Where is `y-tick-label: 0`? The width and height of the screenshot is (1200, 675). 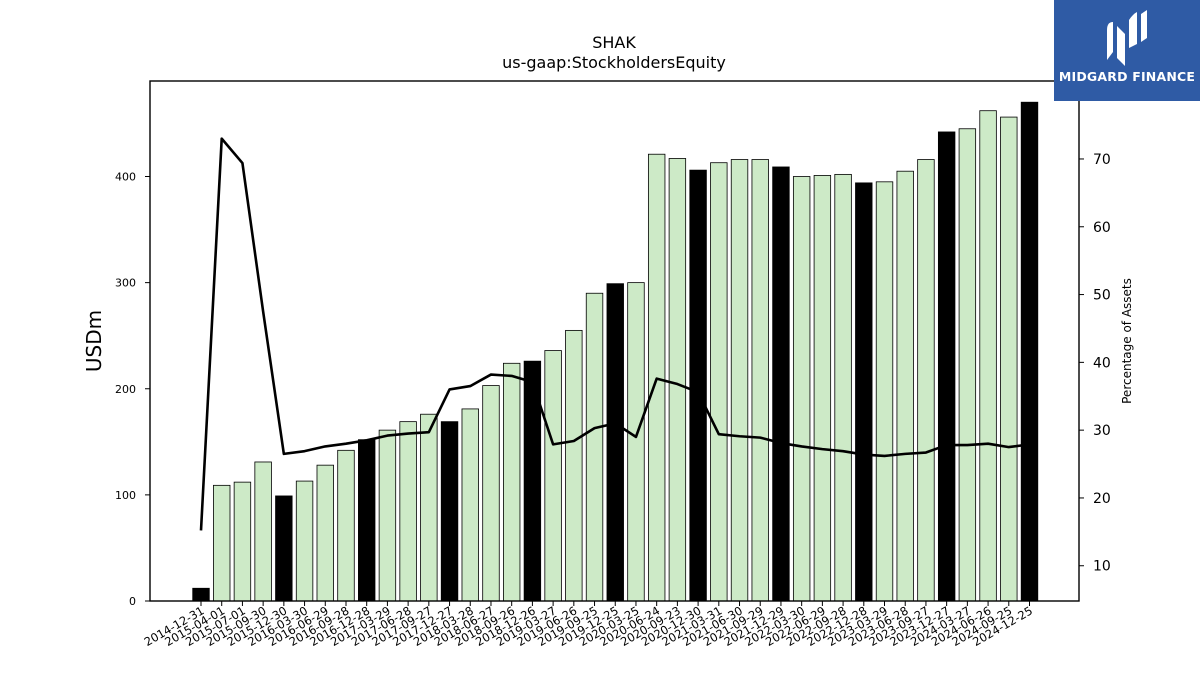 y-tick-label: 0 is located at coordinates (132, 601).